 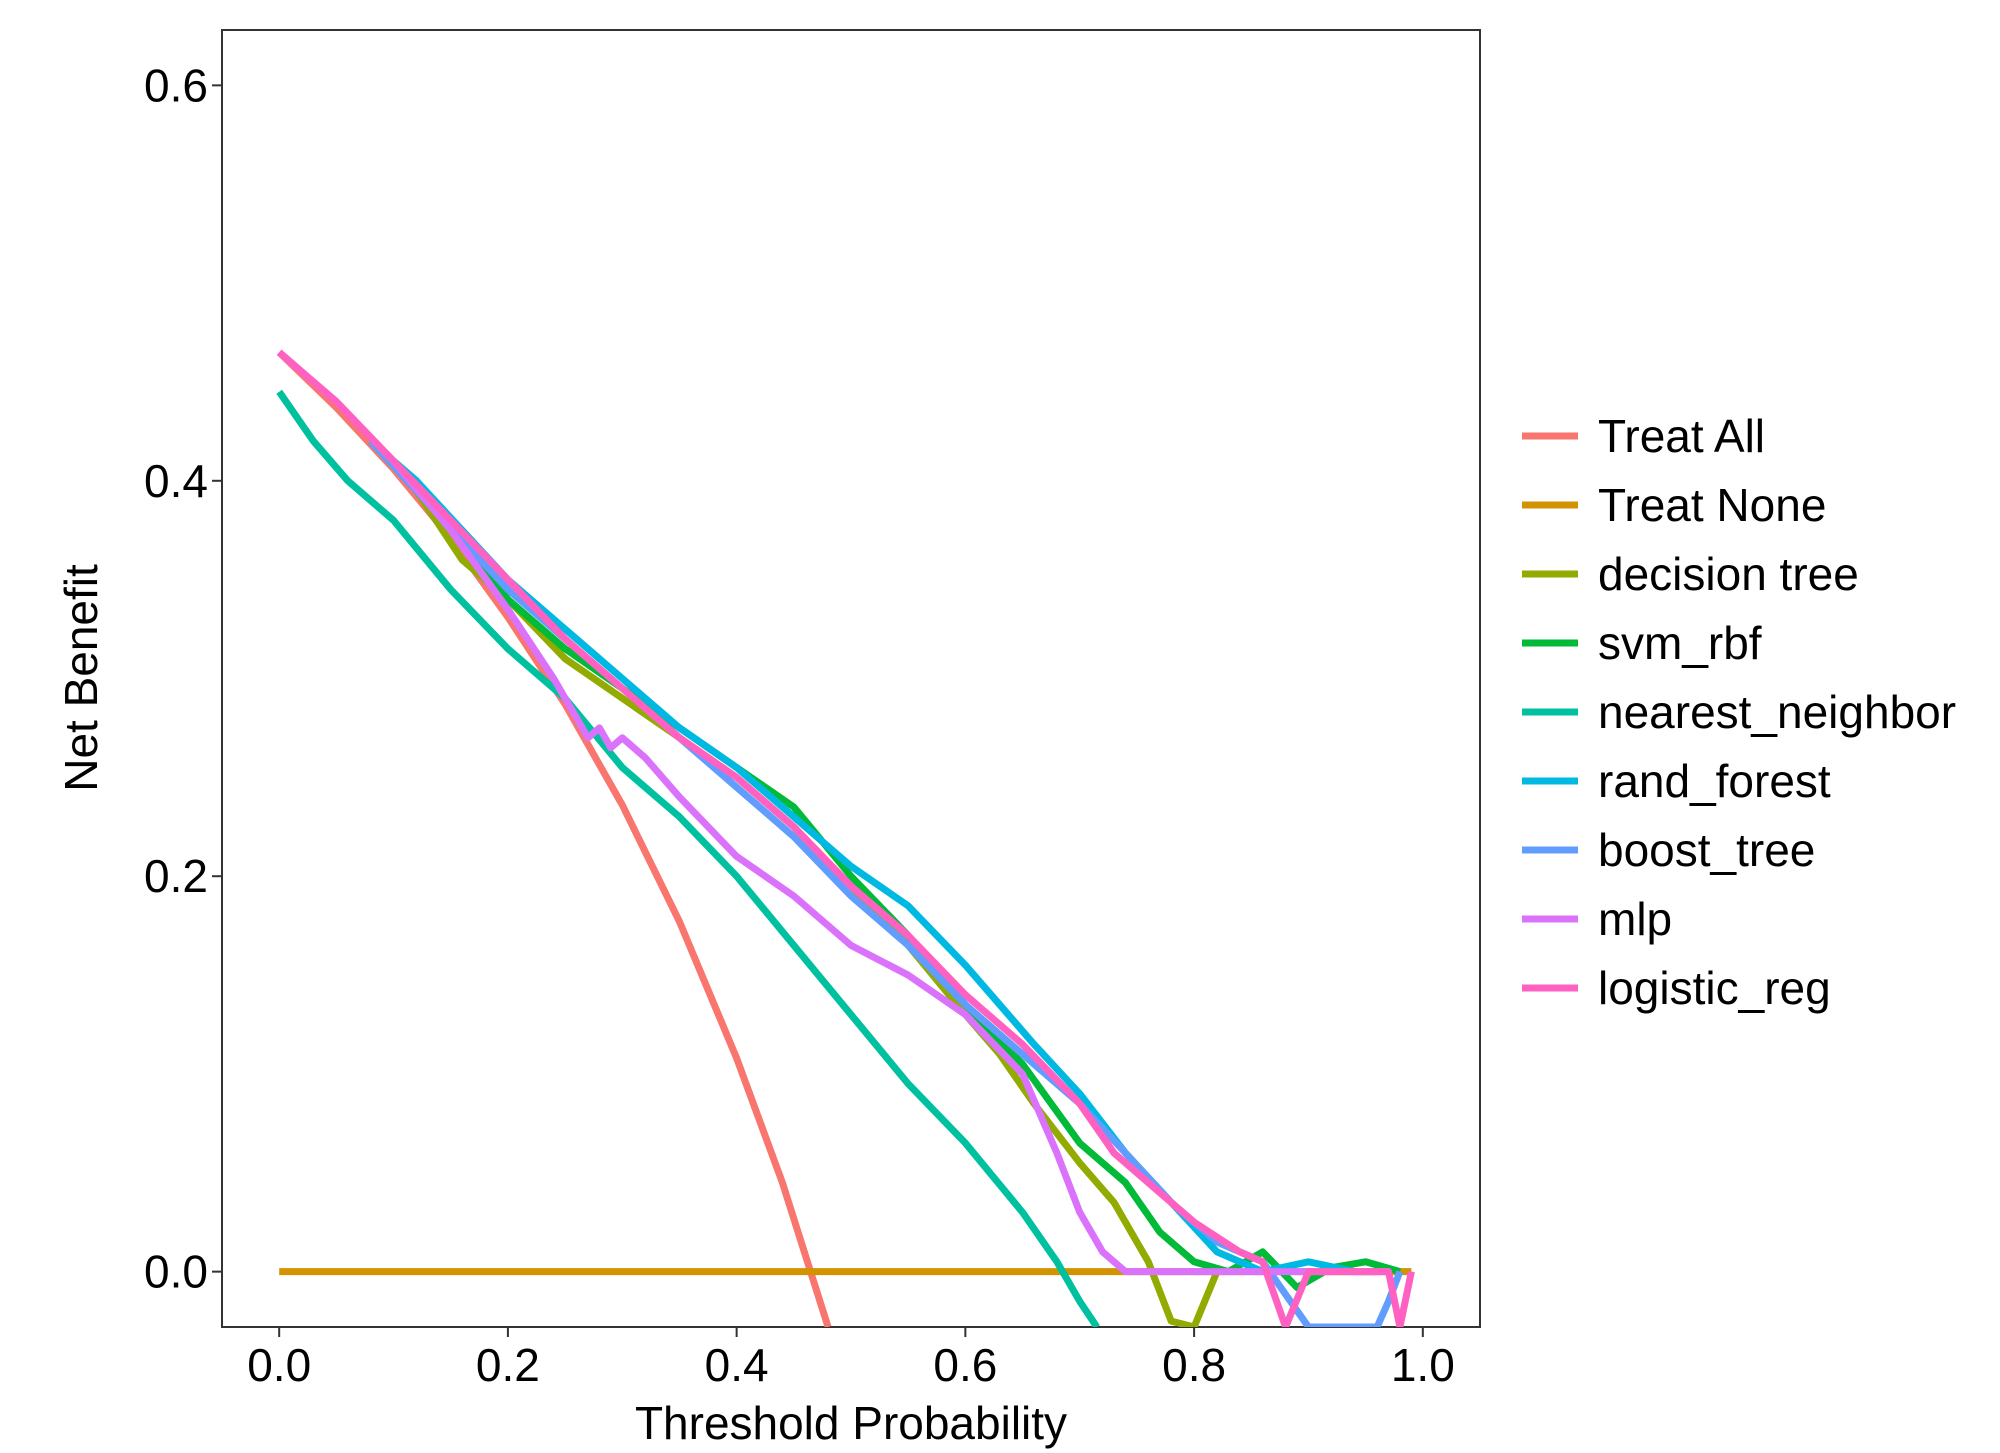 I want to click on x-tick-label: 0.0, so click(x=279, y=1365).